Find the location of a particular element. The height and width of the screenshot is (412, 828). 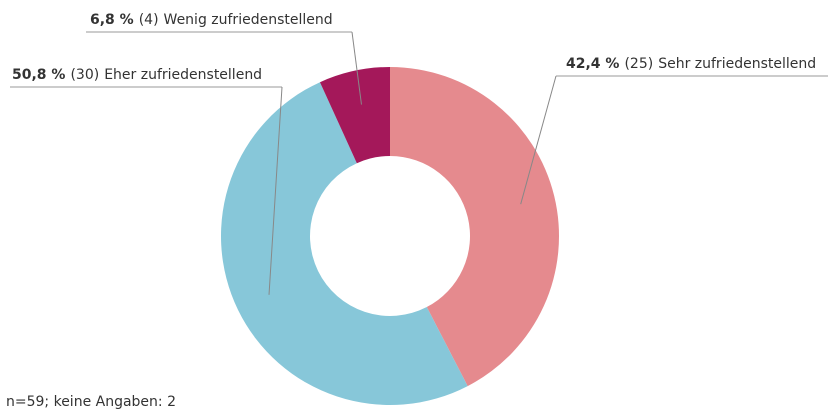

value-label: 6,8 % is located at coordinates (112, 20).